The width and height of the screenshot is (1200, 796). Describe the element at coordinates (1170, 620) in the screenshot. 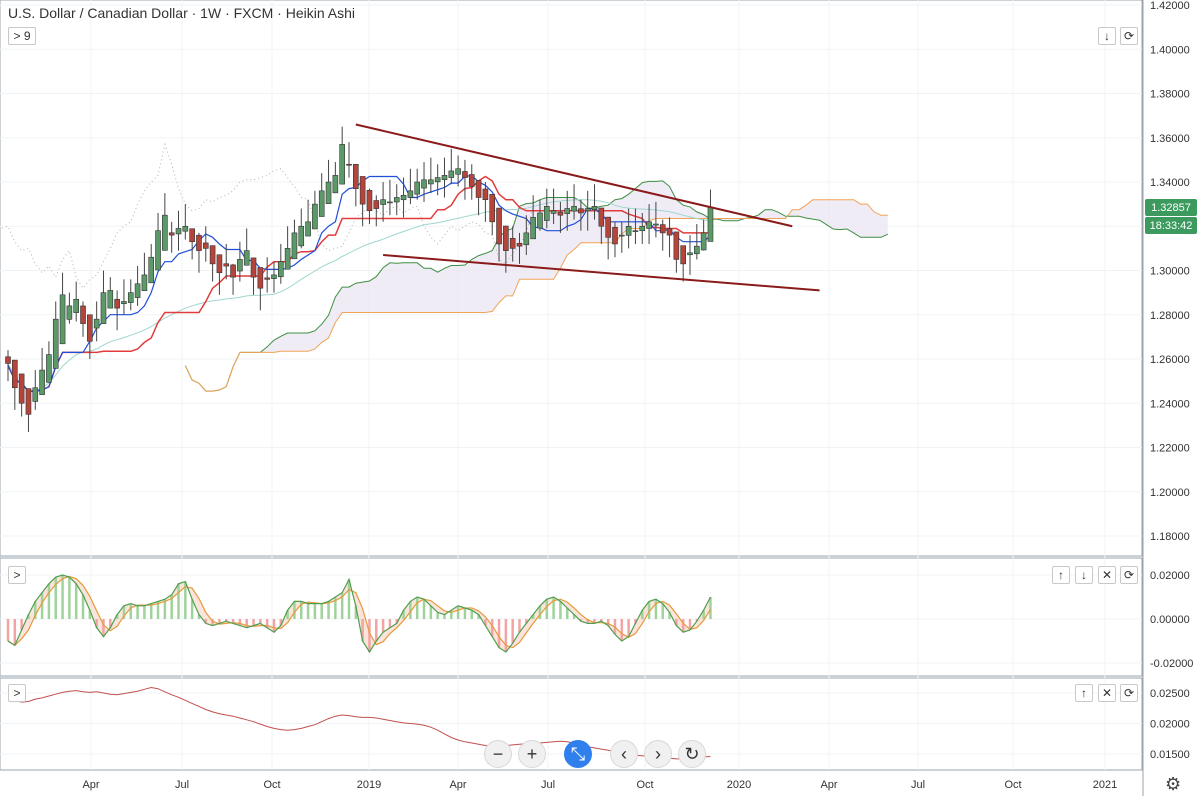

I see `y-tick-label: 0.00000` at that location.